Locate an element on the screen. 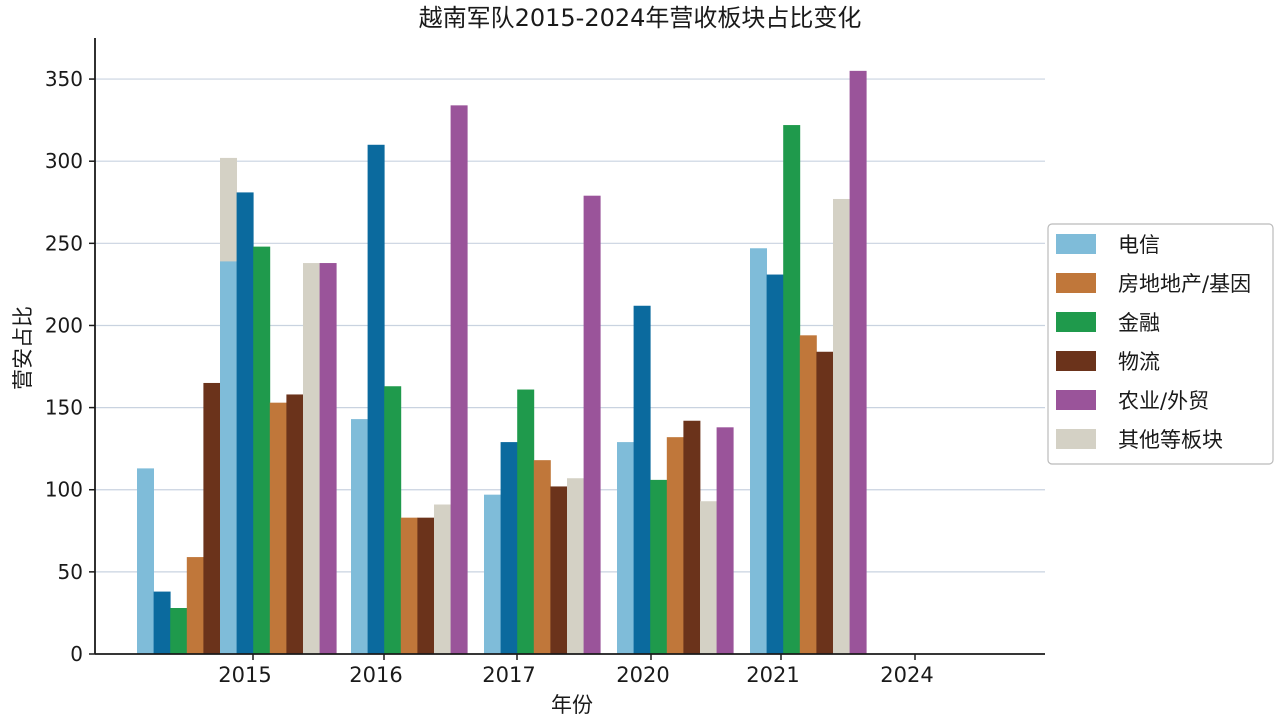 The image size is (1280, 723). x-tick-label: 2024 is located at coordinates (906, 675).